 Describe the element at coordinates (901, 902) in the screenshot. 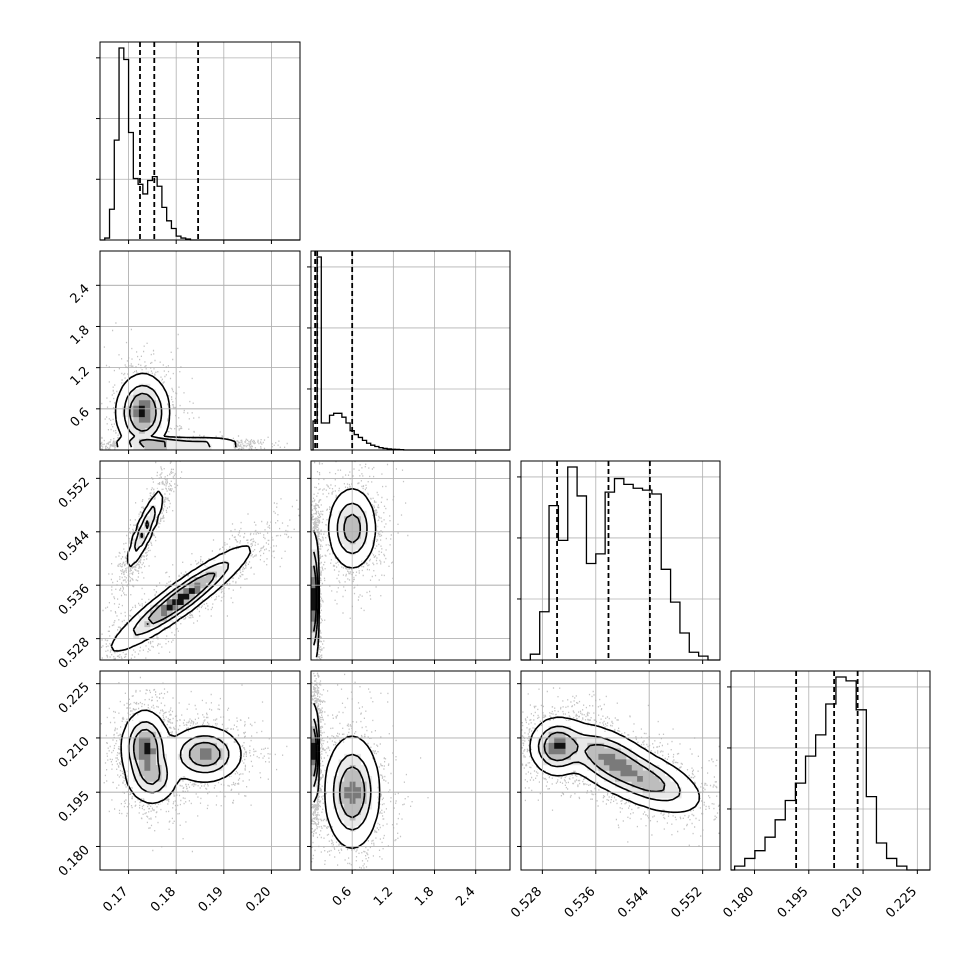

I see `x-tick-label-3-3: 0.225` at that location.